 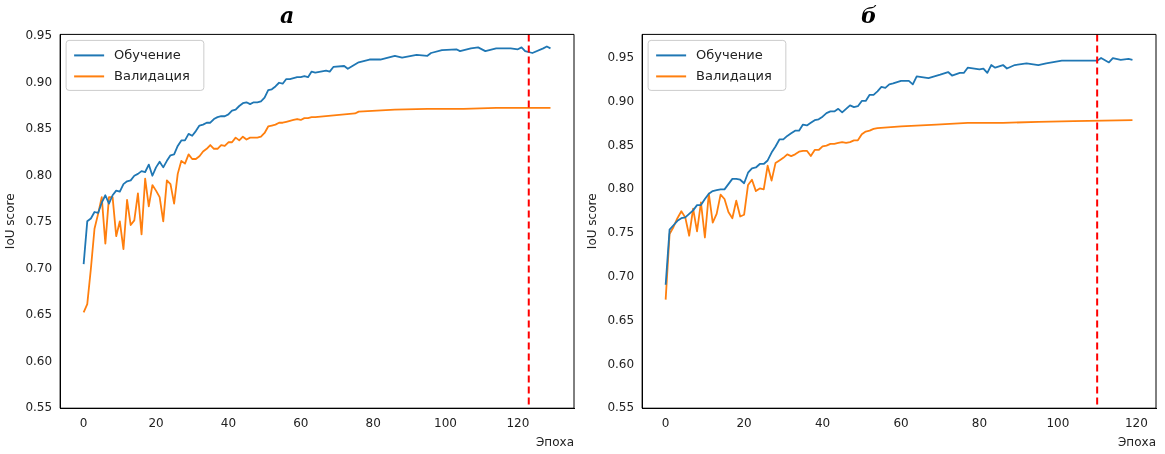 What do you see at coordinates (287, 14) in the screenshot?
I see `chart-title: а` at bounding box center [287, 14].